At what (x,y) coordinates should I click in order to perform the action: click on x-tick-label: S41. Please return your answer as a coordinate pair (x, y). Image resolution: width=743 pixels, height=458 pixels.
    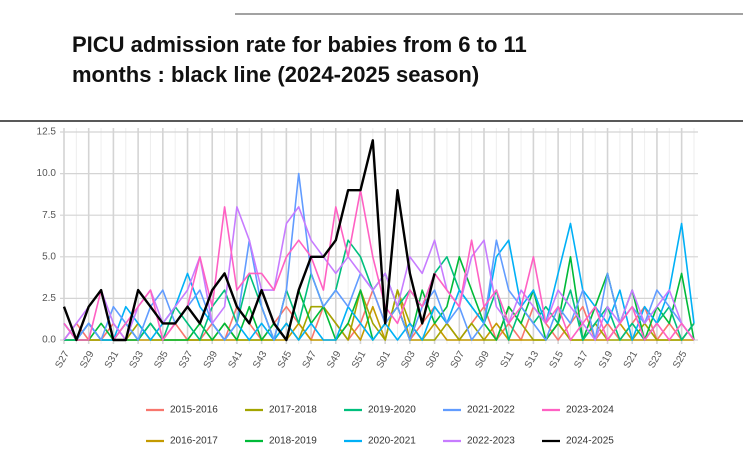
    Looking at the image, I should click on (235, 359).